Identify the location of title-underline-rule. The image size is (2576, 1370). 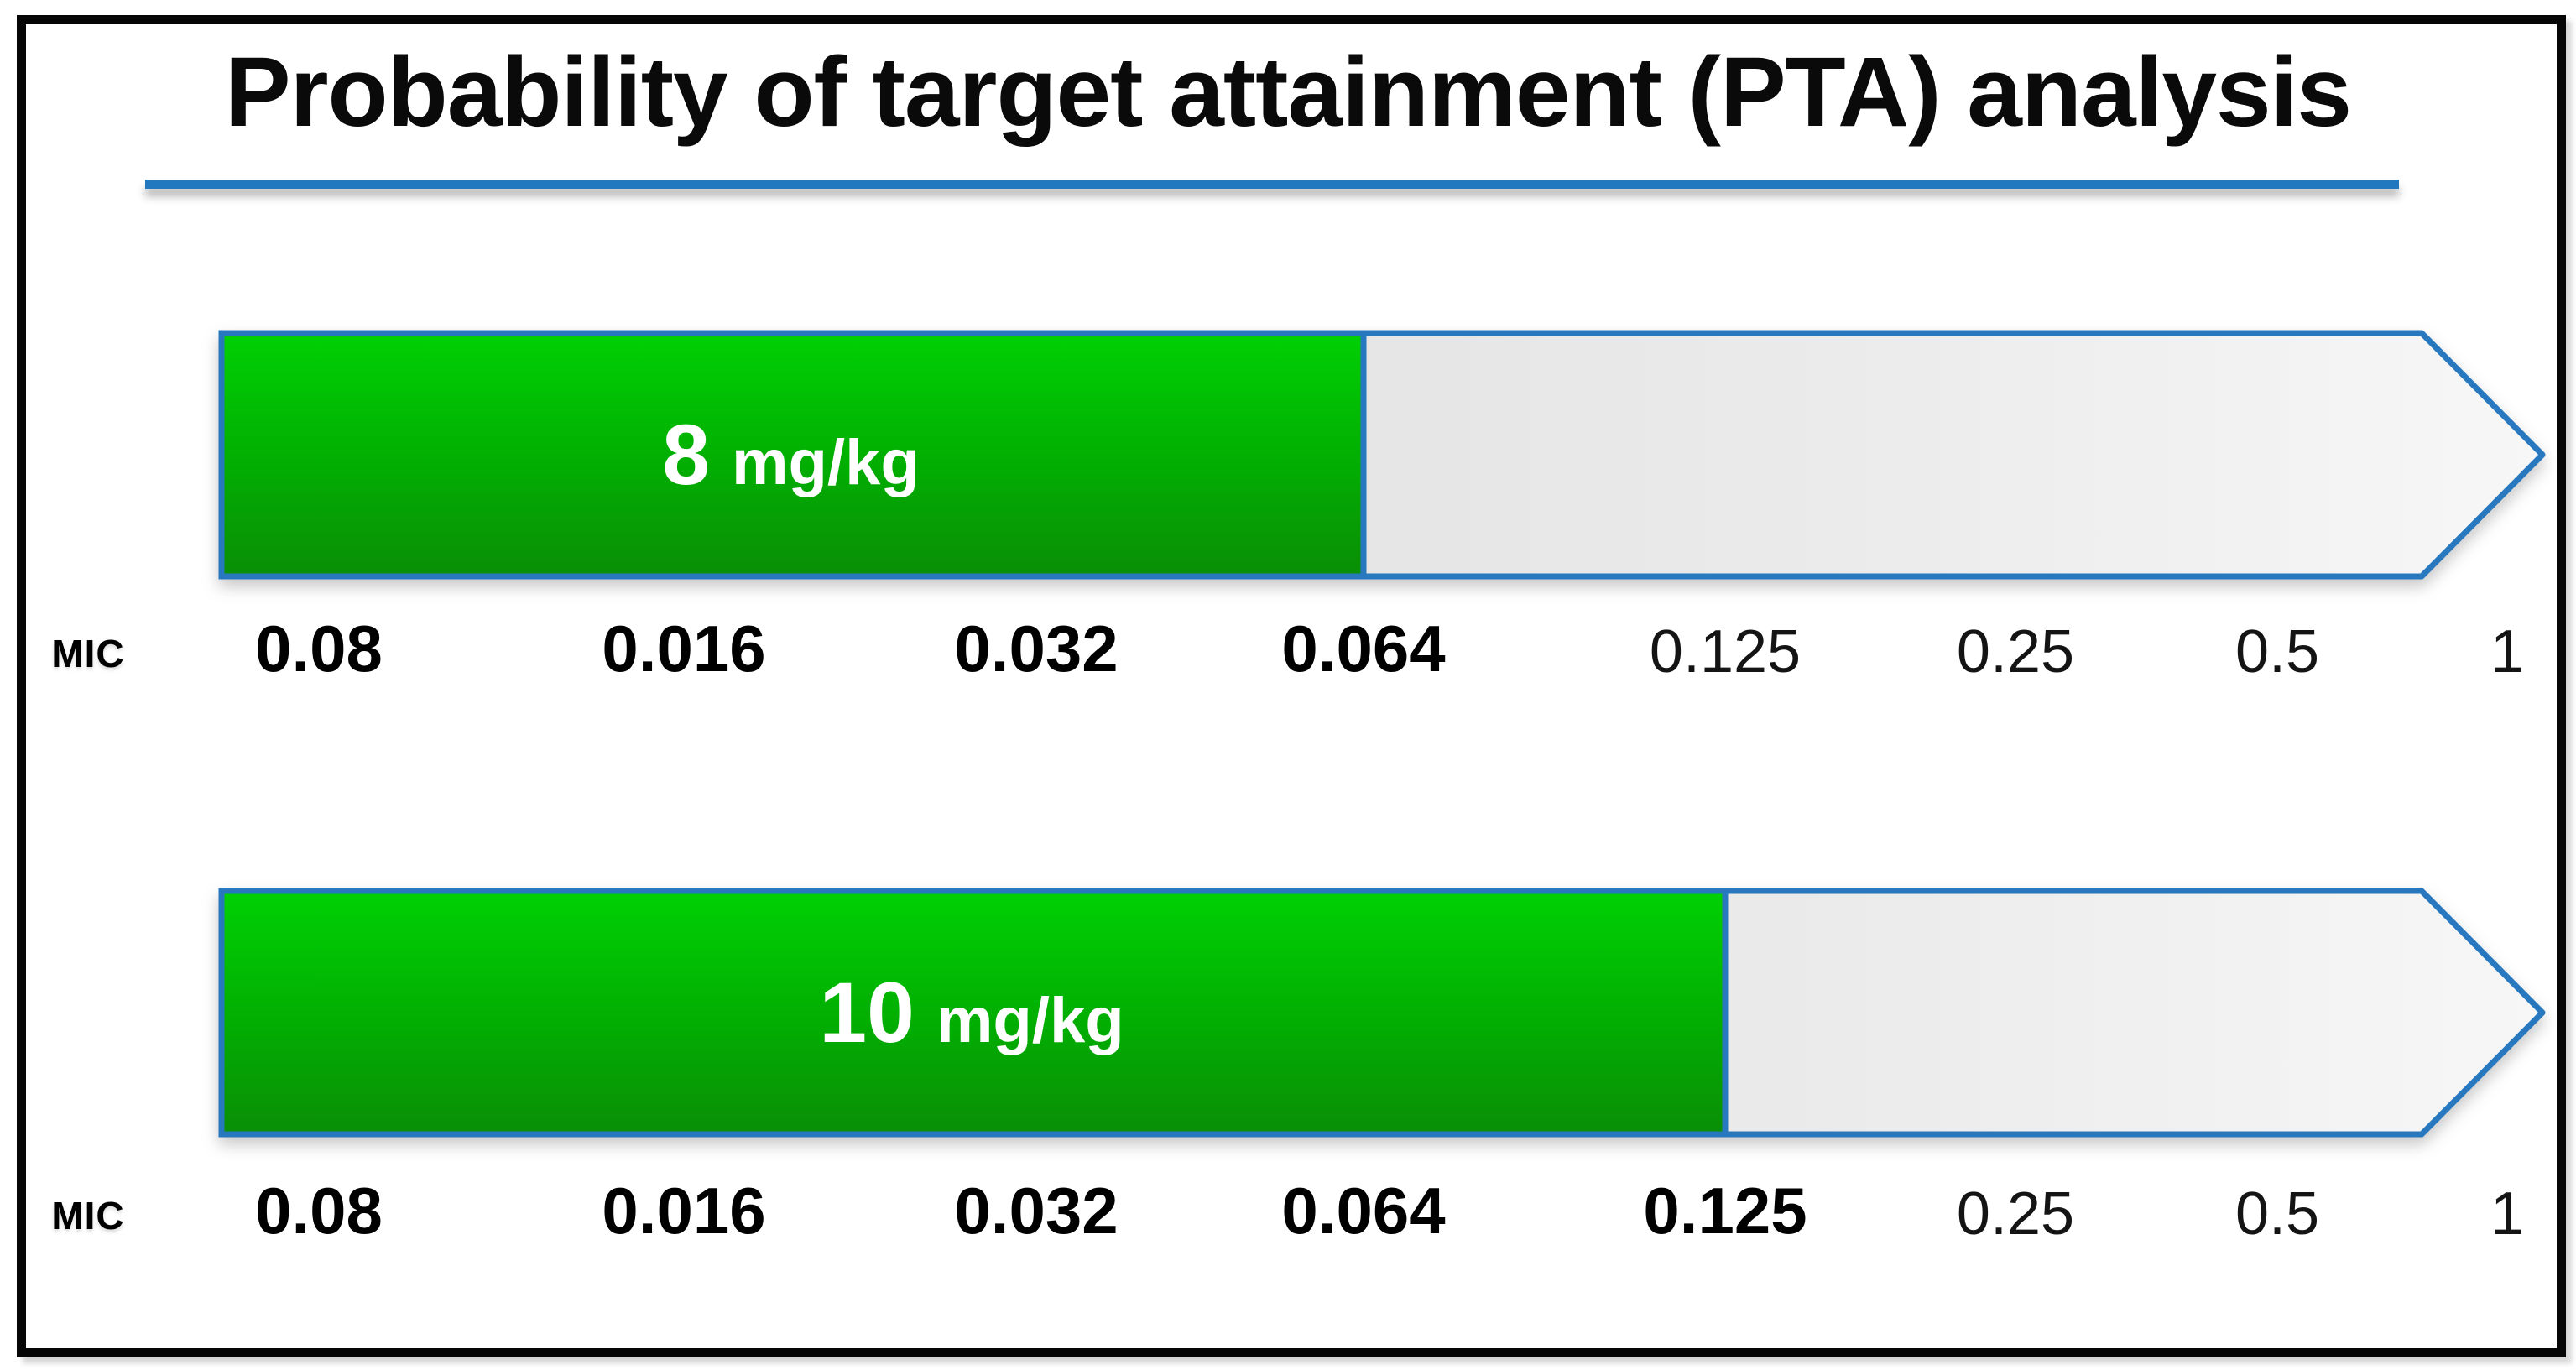
(1272, 184).